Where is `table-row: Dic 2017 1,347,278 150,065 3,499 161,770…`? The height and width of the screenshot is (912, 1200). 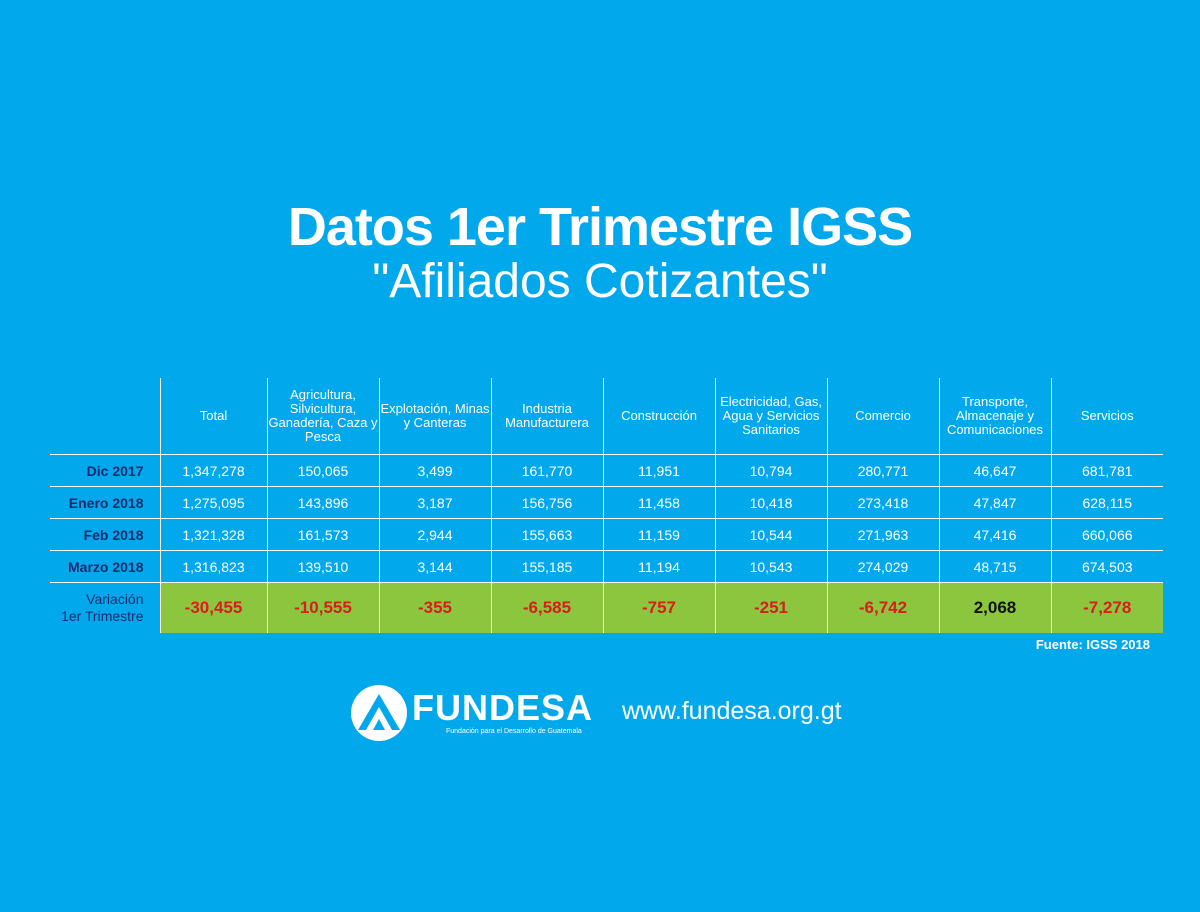
table-row: Dic 2017 1,347,278 150,065 3,499 161,770… is located at coordinates (606, 470).